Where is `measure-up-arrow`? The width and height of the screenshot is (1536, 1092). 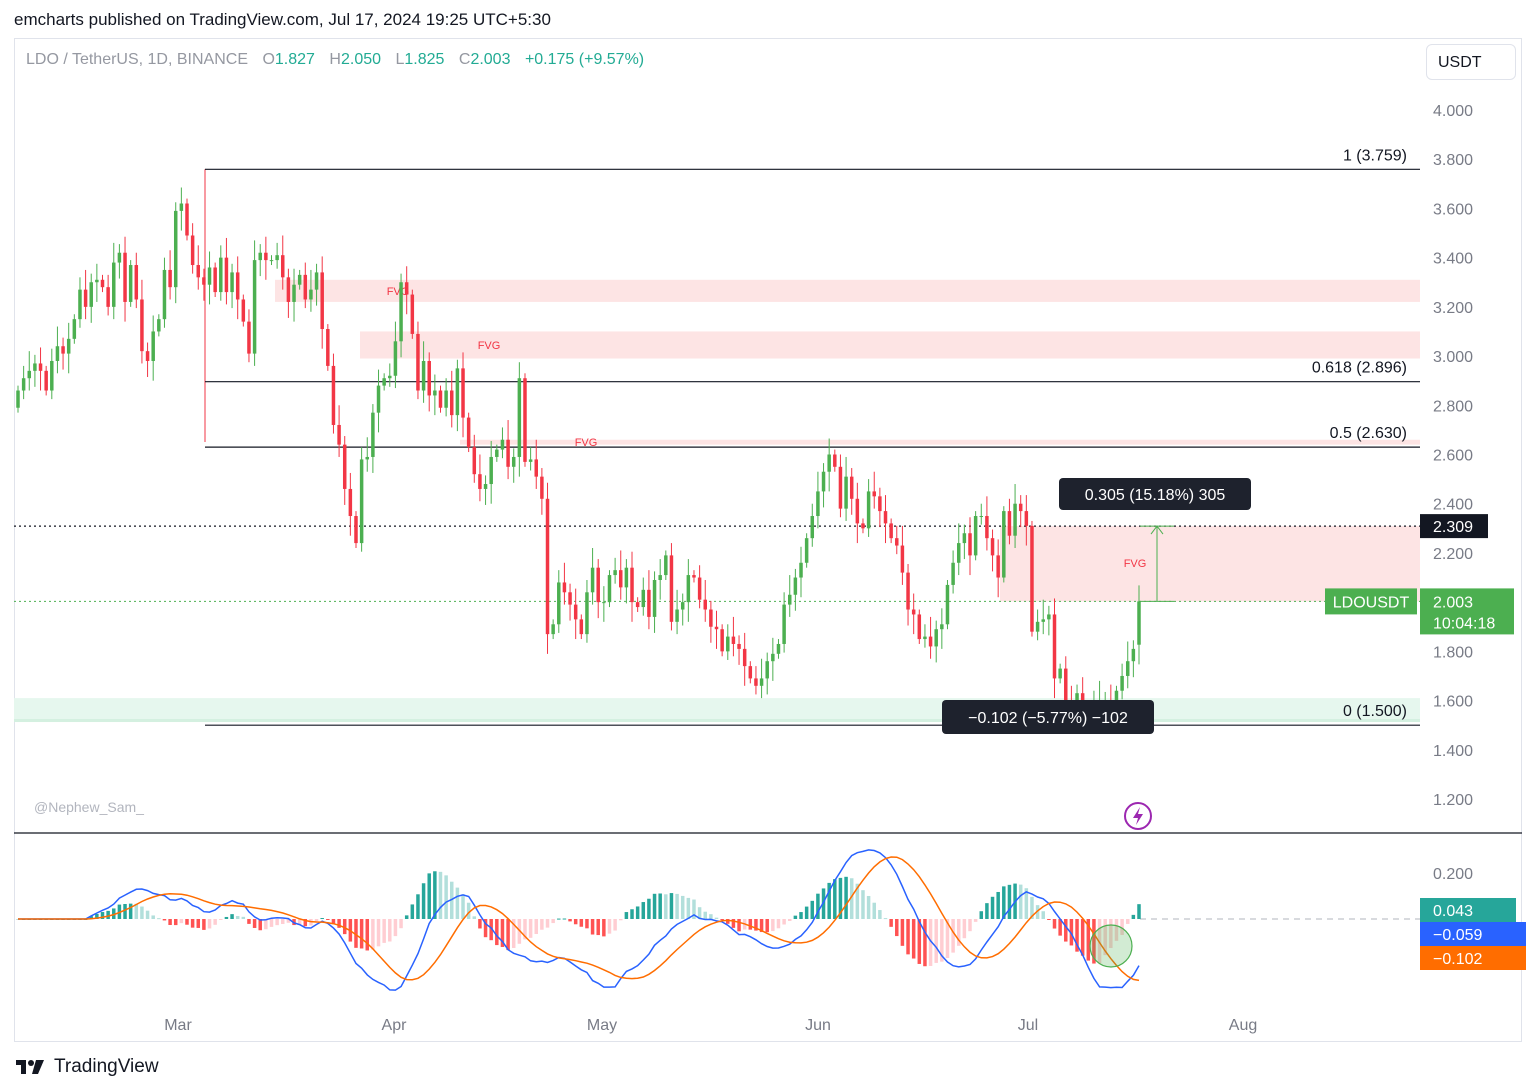
measure-up-arrow is located at coordinates (1157, 530).